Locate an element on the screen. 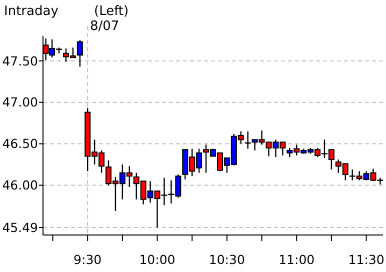  y-tick-label: 47.50 is located at coordinates (20, 60).